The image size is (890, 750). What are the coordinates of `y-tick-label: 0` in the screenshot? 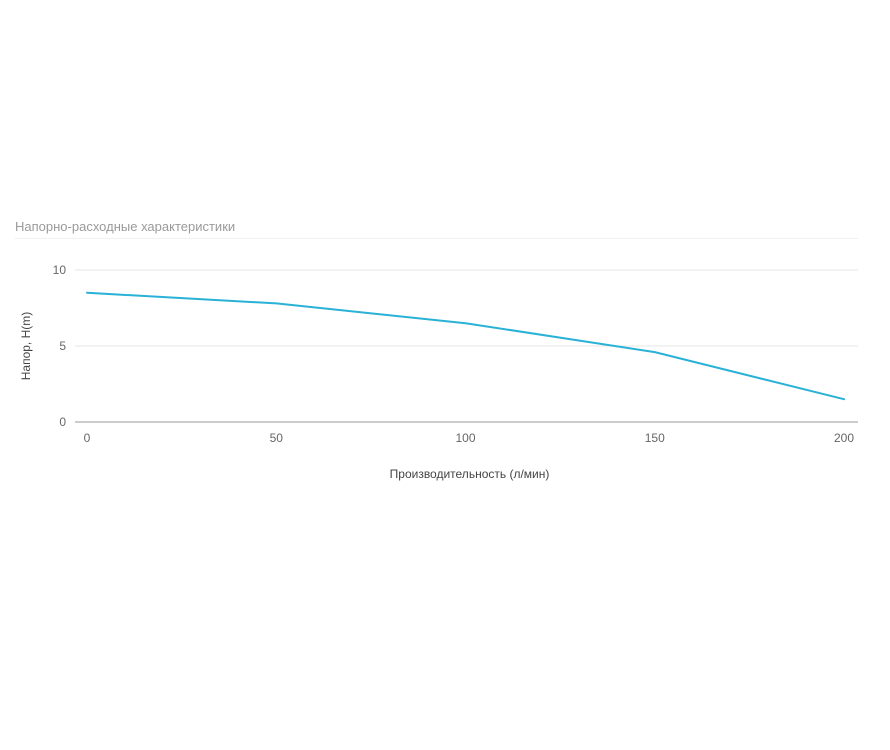 It's located at (62, 422).